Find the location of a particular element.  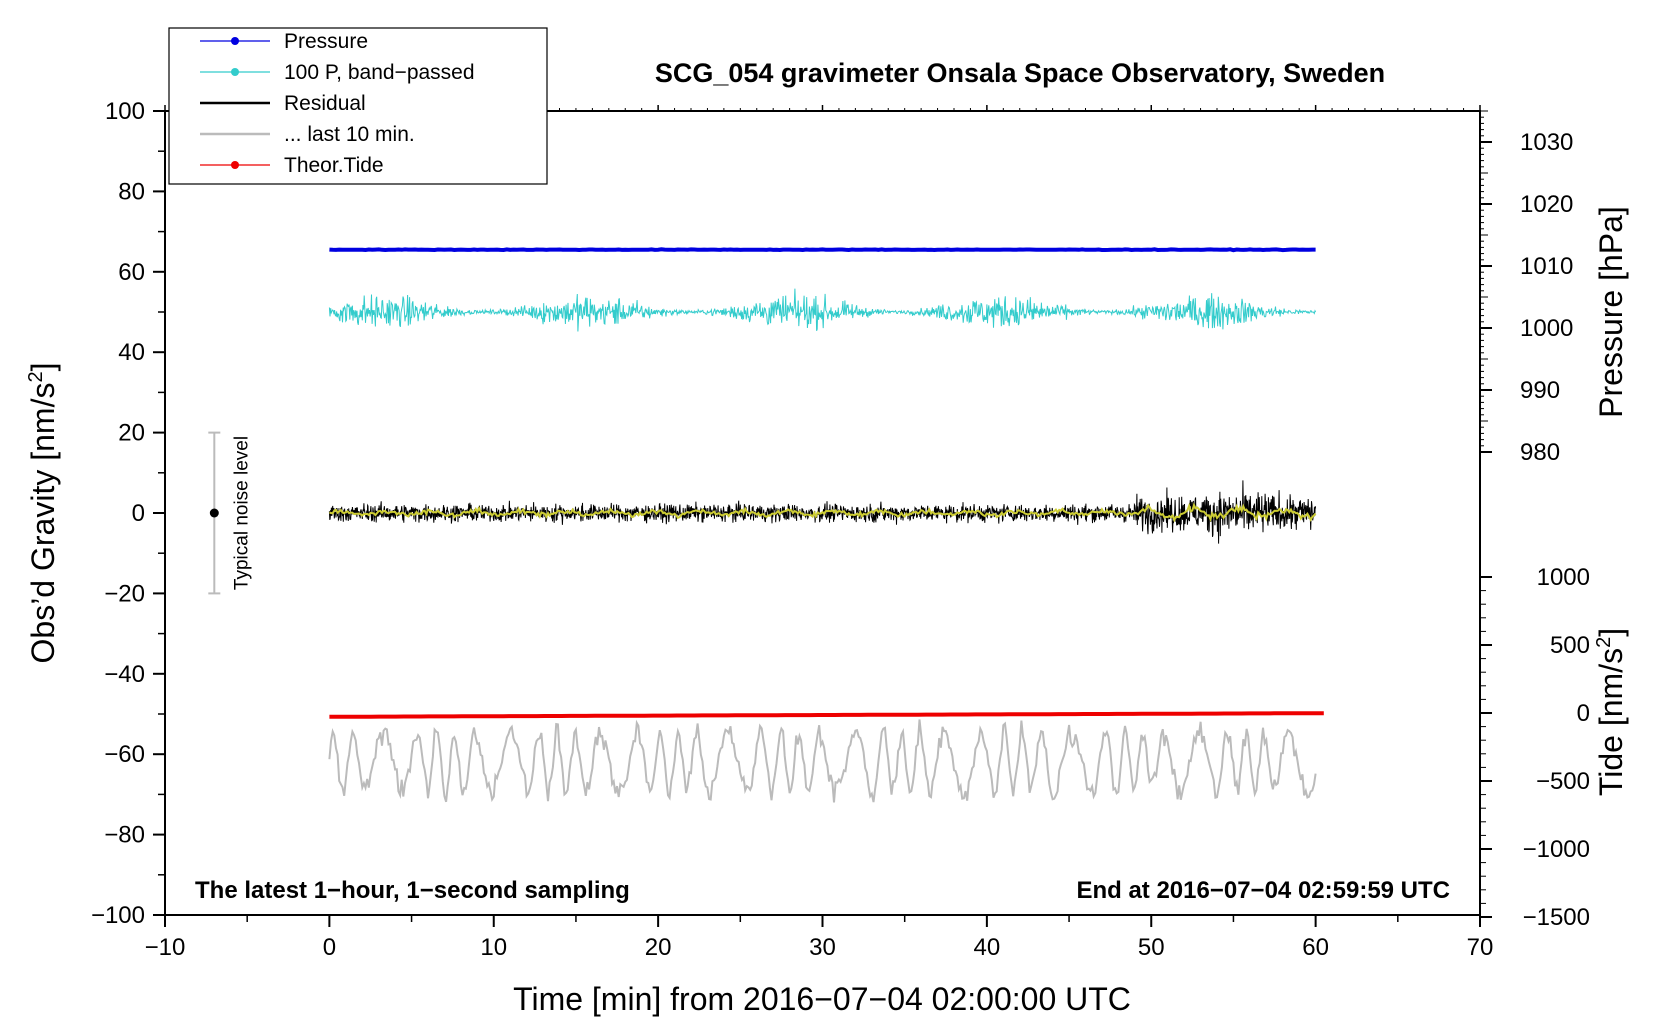

y-left-axis-title-close: ] is located at coordinates (43, 367).